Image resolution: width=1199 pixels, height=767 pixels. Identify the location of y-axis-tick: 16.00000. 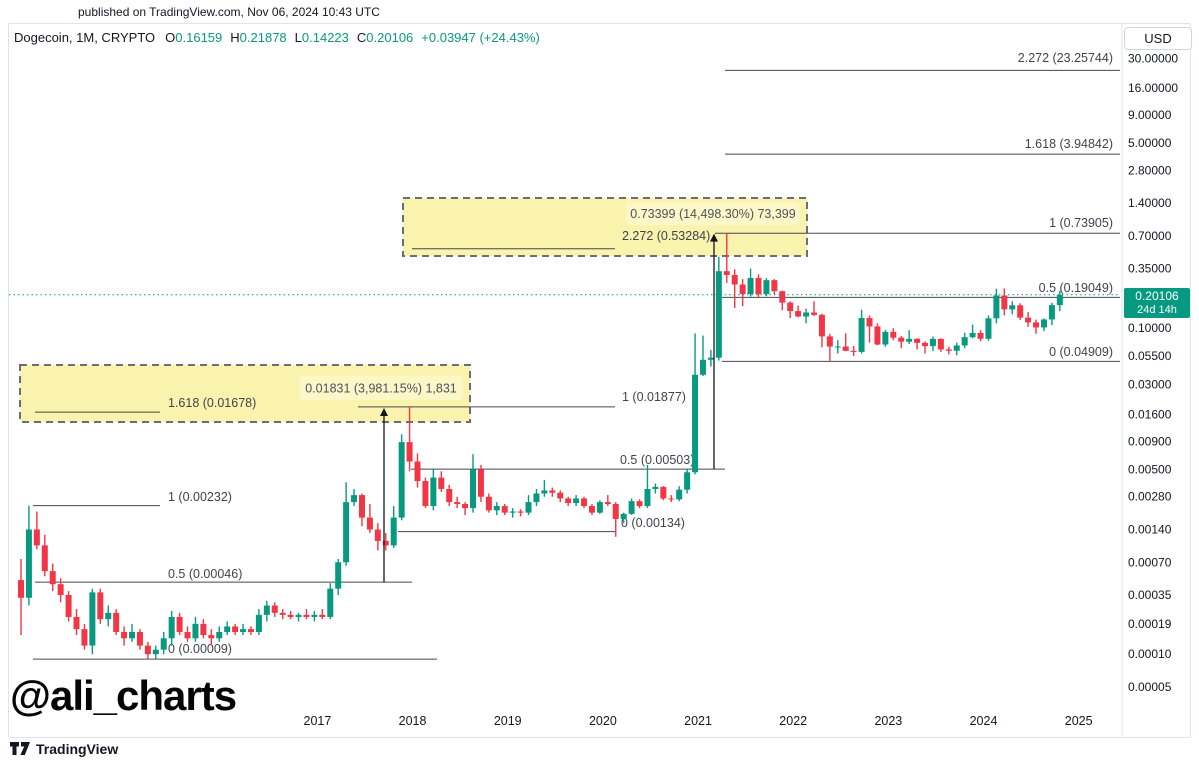
(1153, 88).